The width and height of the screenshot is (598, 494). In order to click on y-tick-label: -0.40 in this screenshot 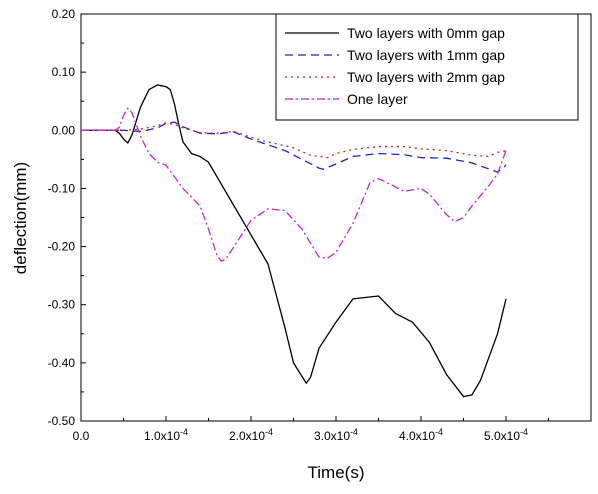, I will do `click(62, 363)`.